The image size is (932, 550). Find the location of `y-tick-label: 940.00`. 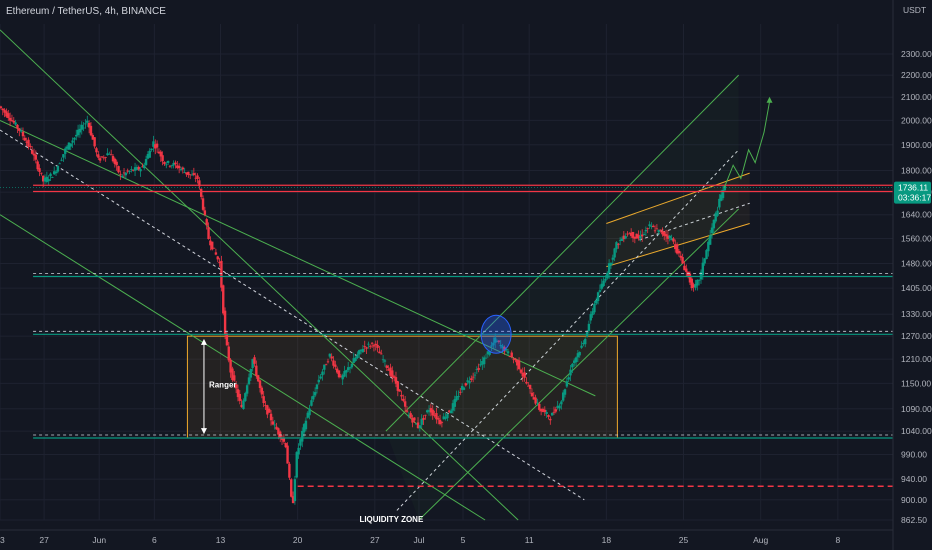

y-tick-label: 940.00 is located at coordinates (914, 479).